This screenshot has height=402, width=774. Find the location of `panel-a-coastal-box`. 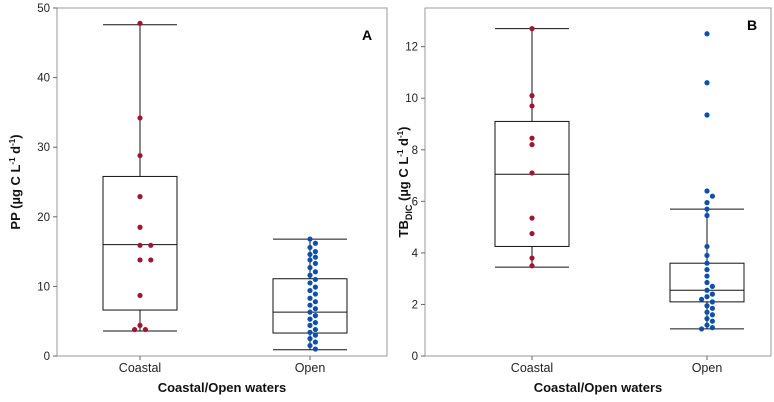

panel-a-coastal-box is located at coordinates (140, 243).